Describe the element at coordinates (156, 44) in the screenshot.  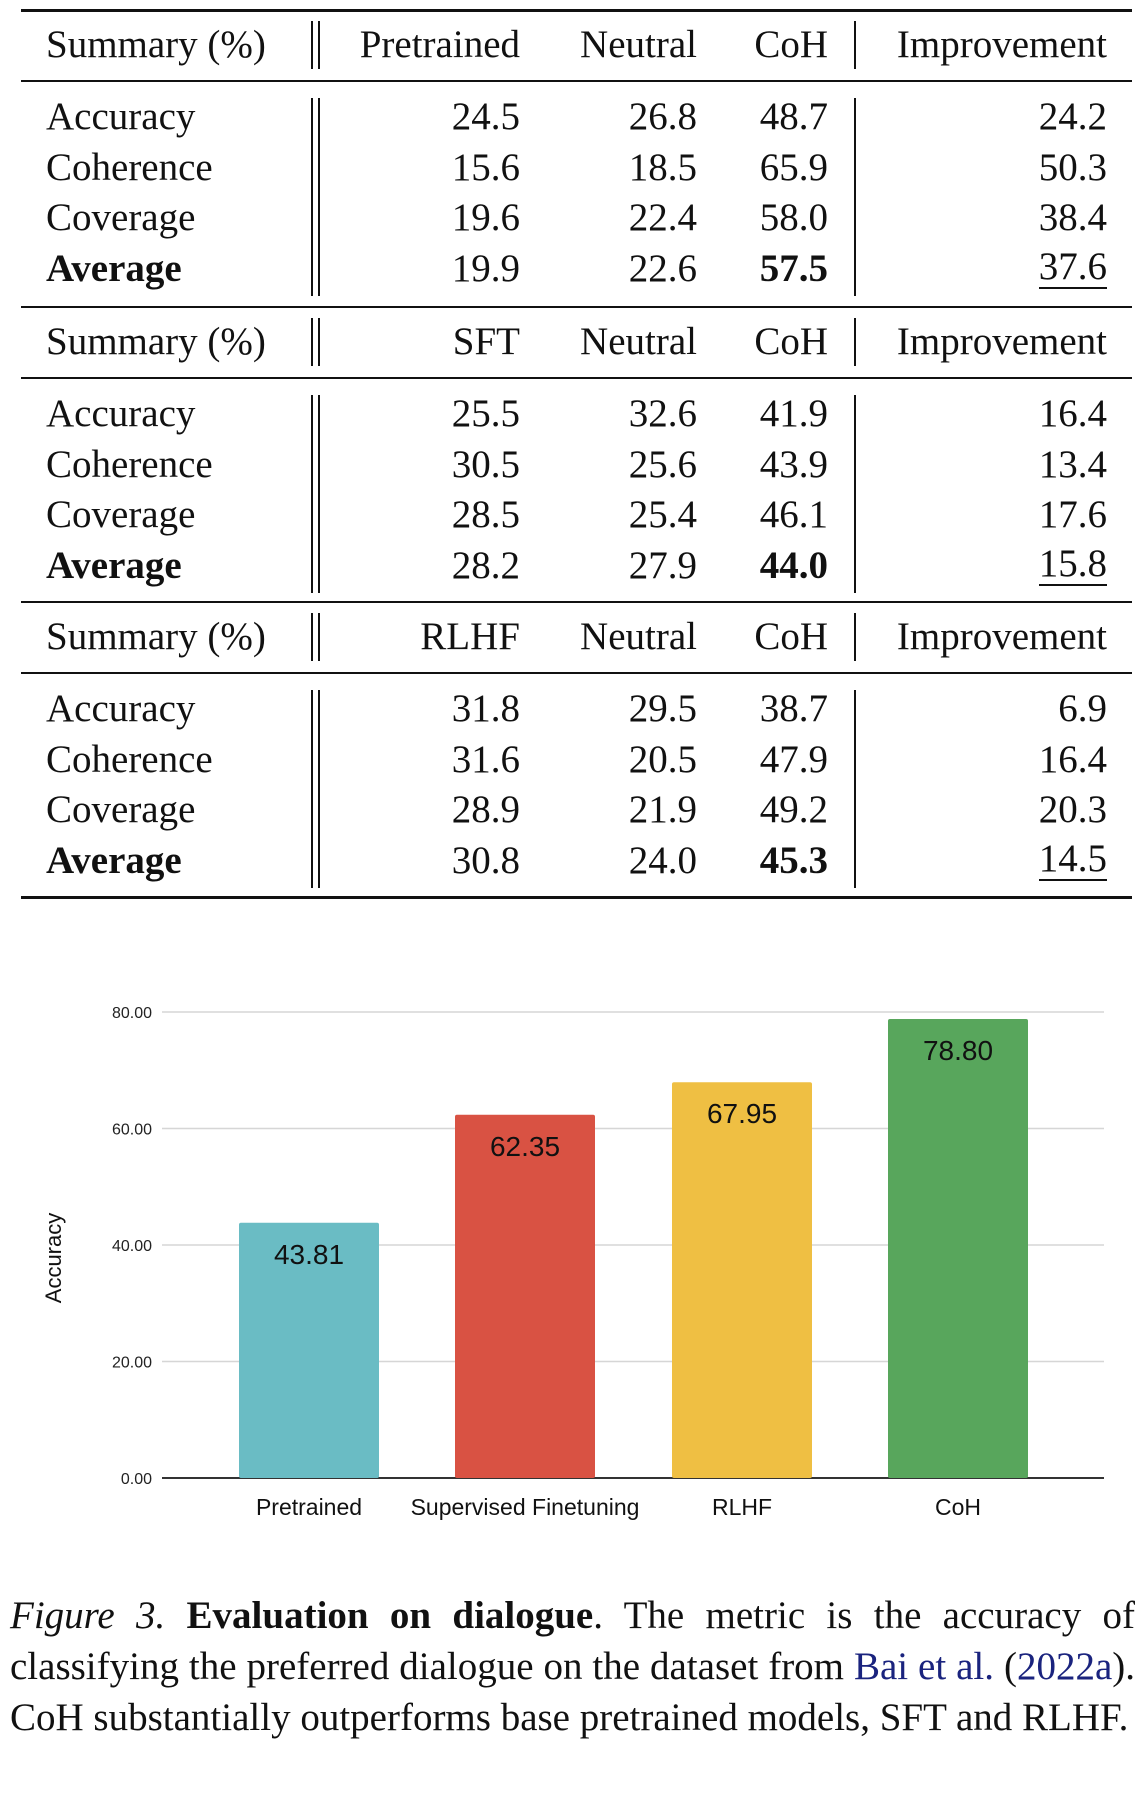
I see `column-header-summary: Summary (%)` at that location.